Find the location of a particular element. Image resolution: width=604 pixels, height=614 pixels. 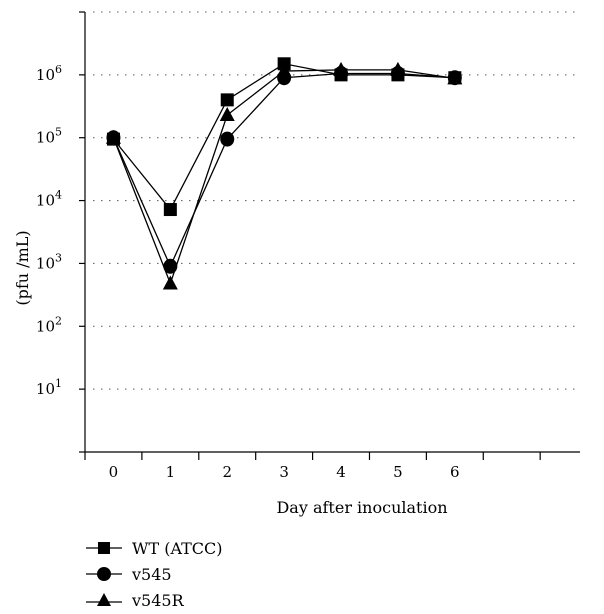

x-tick-label: 5 is located at coordinates (398, 472).